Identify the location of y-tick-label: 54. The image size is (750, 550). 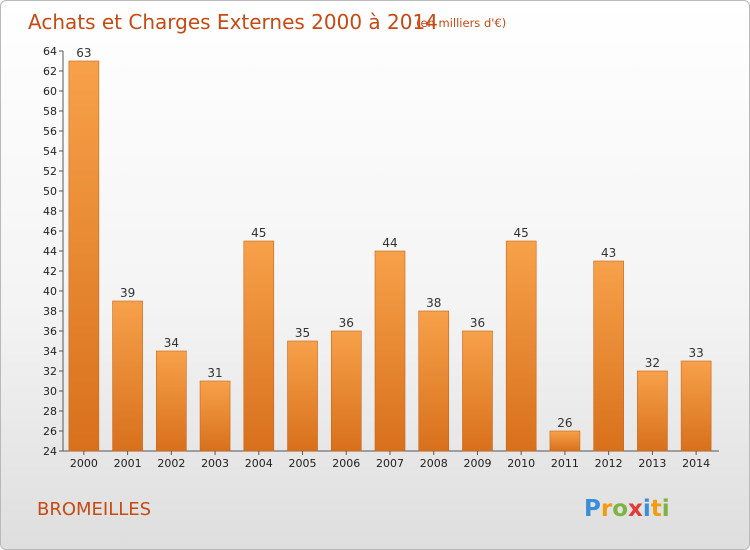
(50, 151).